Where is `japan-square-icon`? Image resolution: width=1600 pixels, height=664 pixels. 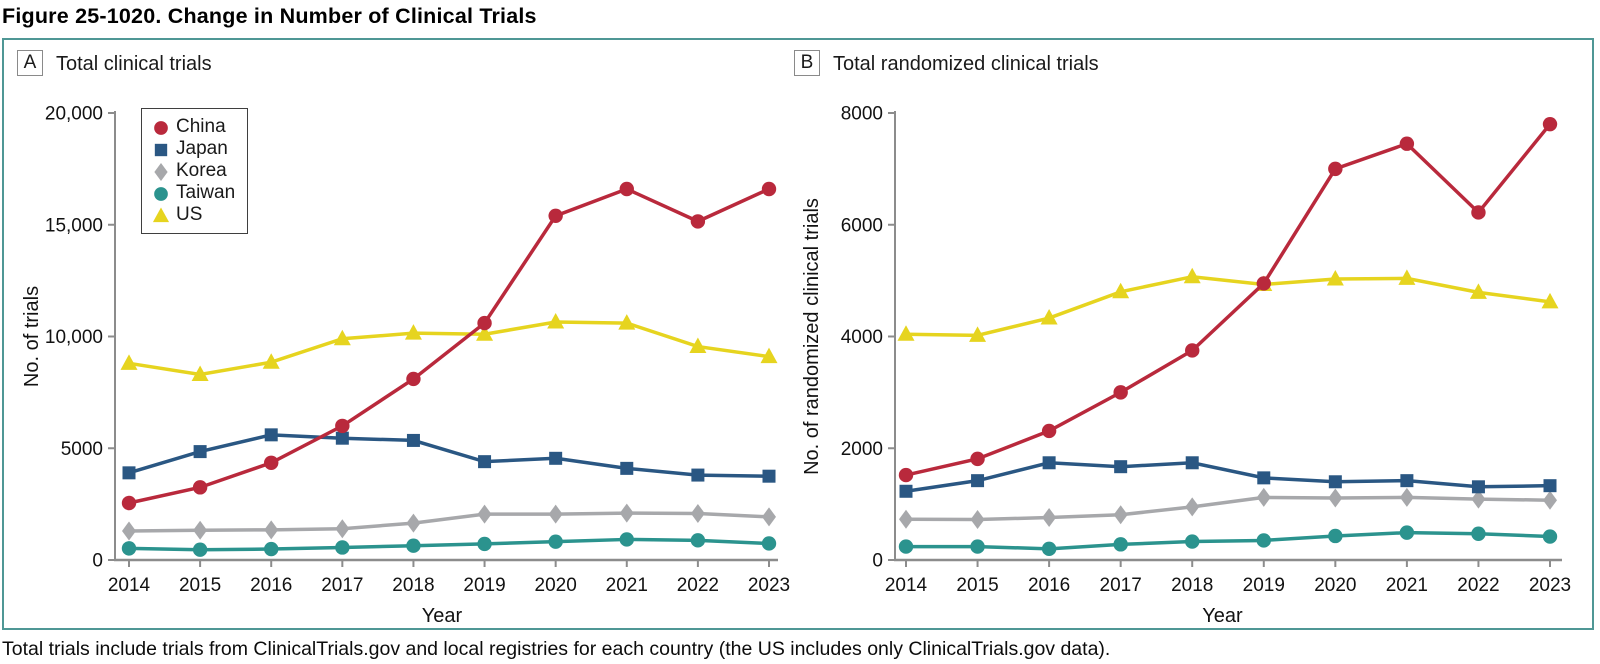
japan-square-icon is located at coordinates (161, 149).